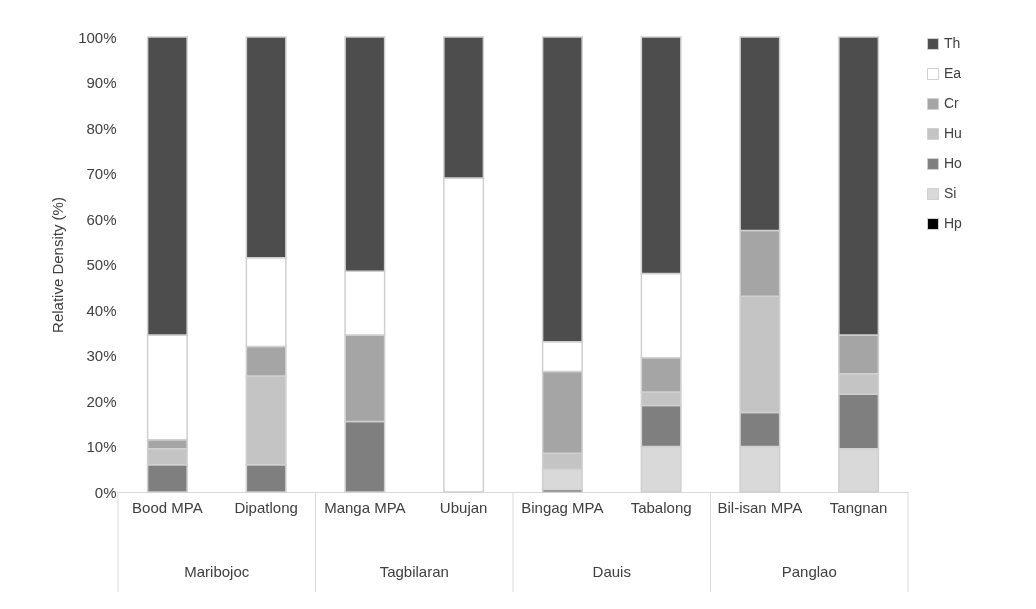  I want to click on text: Tagbilaran, so click(414, 571).